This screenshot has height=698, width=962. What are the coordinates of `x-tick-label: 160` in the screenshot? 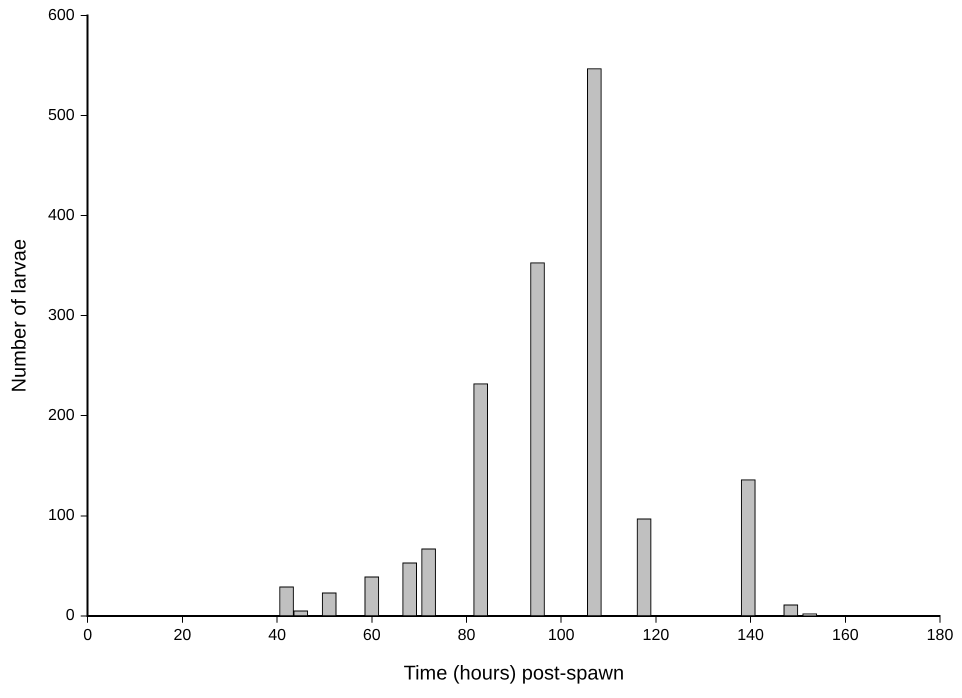 It's located at (845, 635).